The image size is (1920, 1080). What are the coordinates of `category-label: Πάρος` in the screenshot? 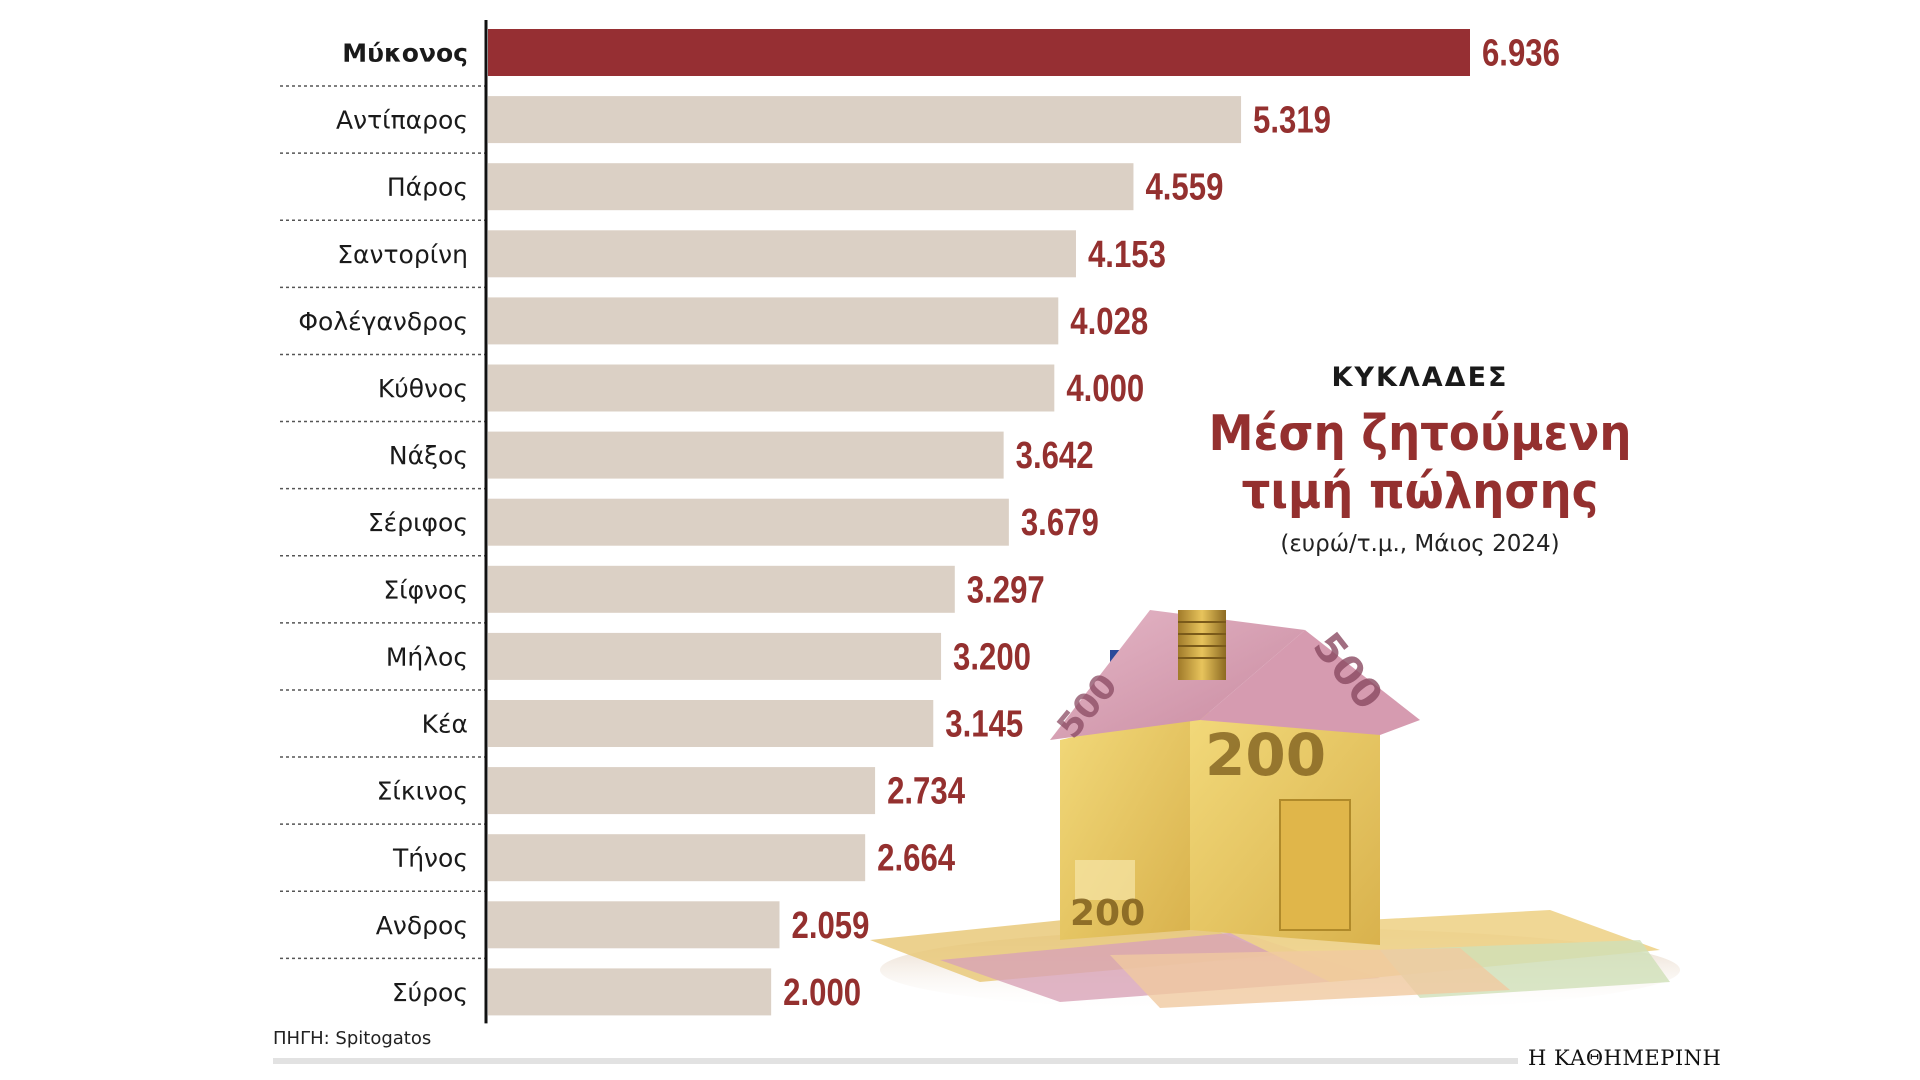 It's located at (427, 187).